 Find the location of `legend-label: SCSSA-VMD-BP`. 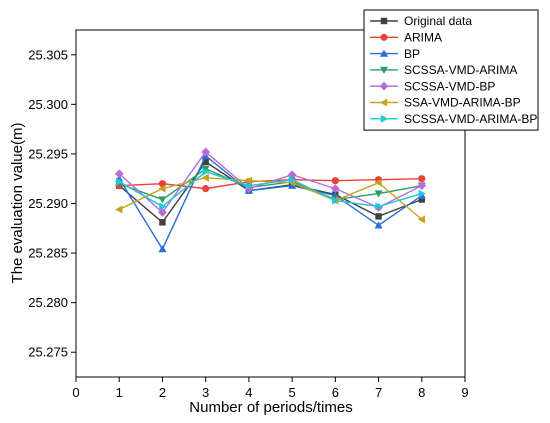

legend-label: SCSSA-VMD-BP is located at coordinates (449, 86).